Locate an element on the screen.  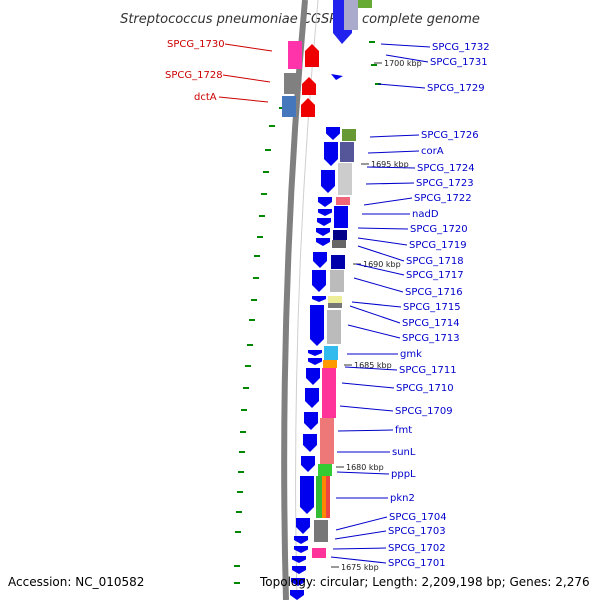
plus-strand-cog-blocks is located at coordinates (342, 279).